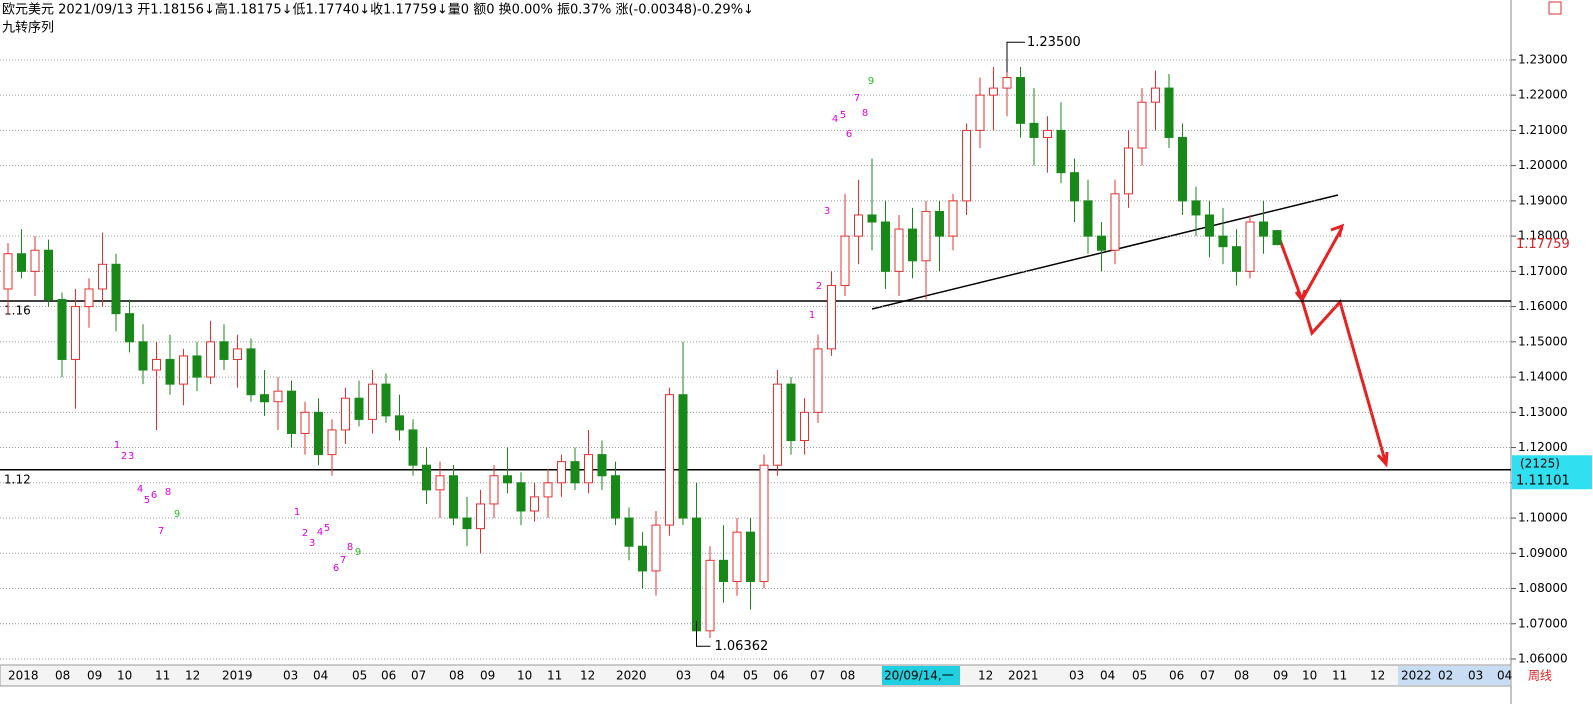 Image resolution: width=1593 pixels, height=704 pixels. What do you see at coordinates (154, 495) in the screenshot?
I see `td-count: 6` at bounding box center [154, 495].